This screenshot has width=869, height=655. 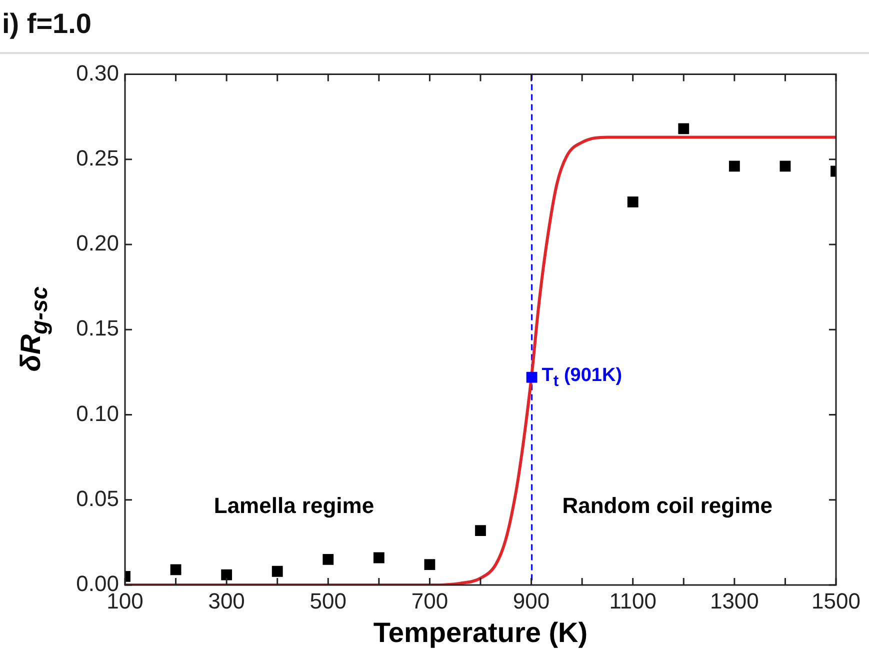 I want to click on y-tick-label: 0.10, so click(x=97, y=413).